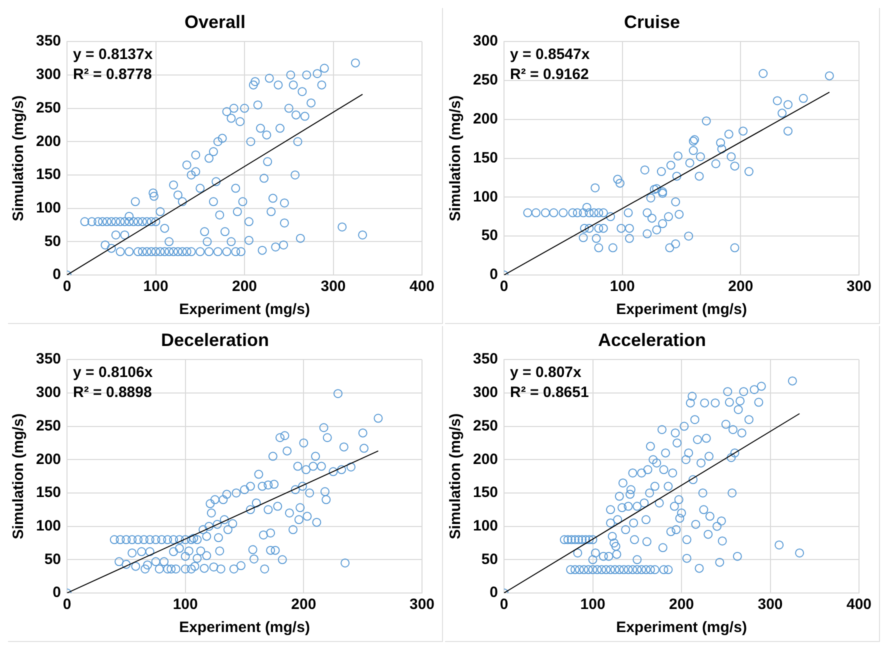  Describe the element at coordinates (215, 22) in the screenshot. I see `chart-title: Overall` at that location.